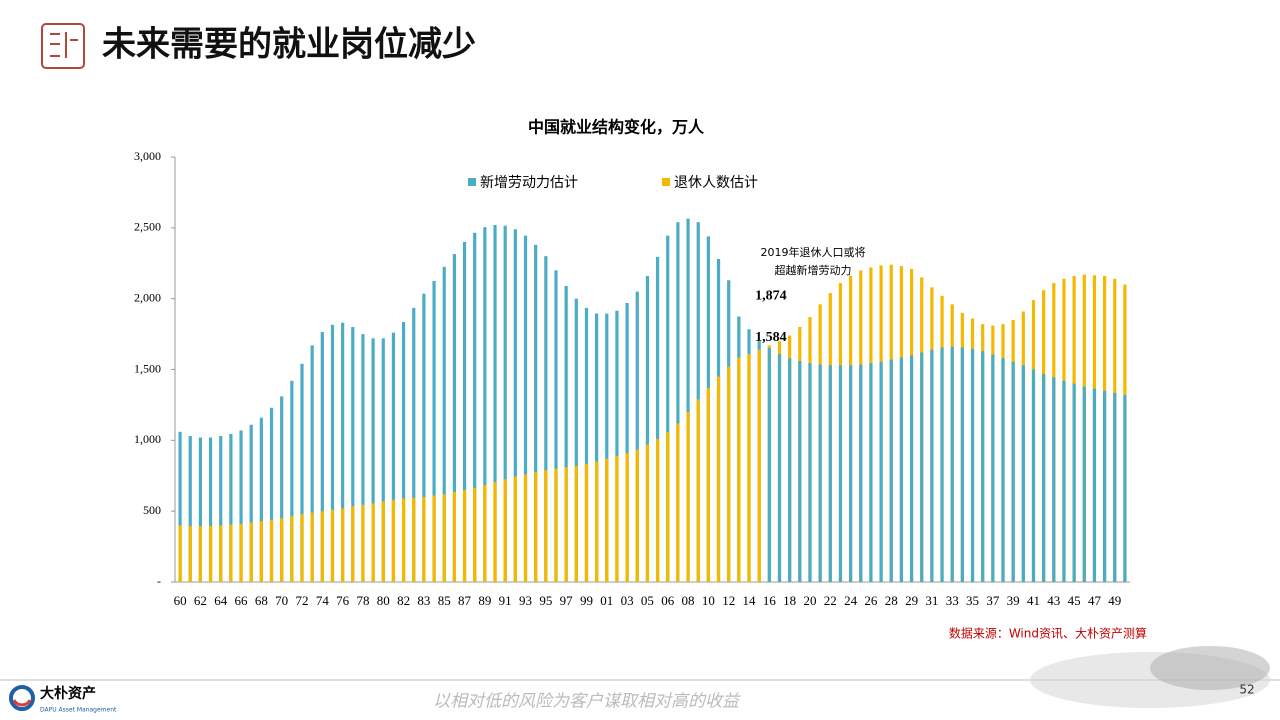 The width and height of the screenshot is (1280, 720). I want to click on x-tick-label: 72, so click(301, 600).